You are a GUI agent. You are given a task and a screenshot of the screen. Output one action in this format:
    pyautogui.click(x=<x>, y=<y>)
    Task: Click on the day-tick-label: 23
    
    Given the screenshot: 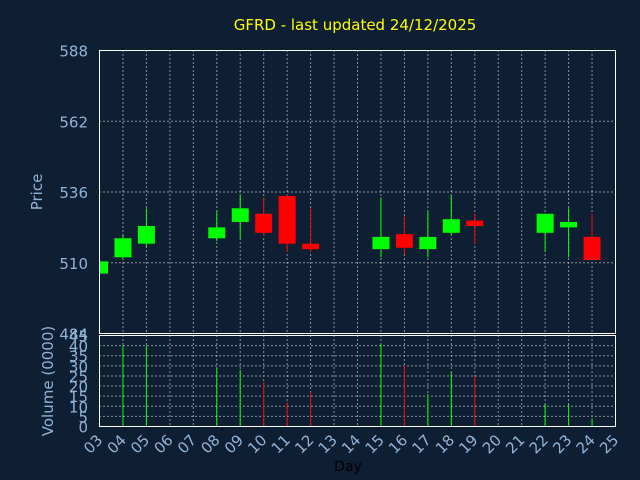 What is the action you would take?
    pyautogui.click(x=562, y=444)
    